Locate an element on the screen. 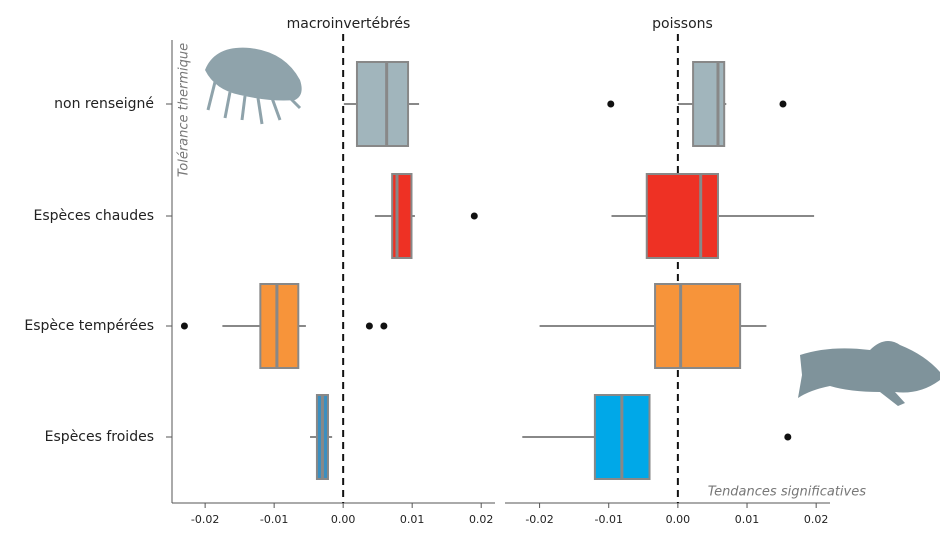 The width and height of the screenshot is (941, 534). fish-icon is located at coordinates (869, 373).